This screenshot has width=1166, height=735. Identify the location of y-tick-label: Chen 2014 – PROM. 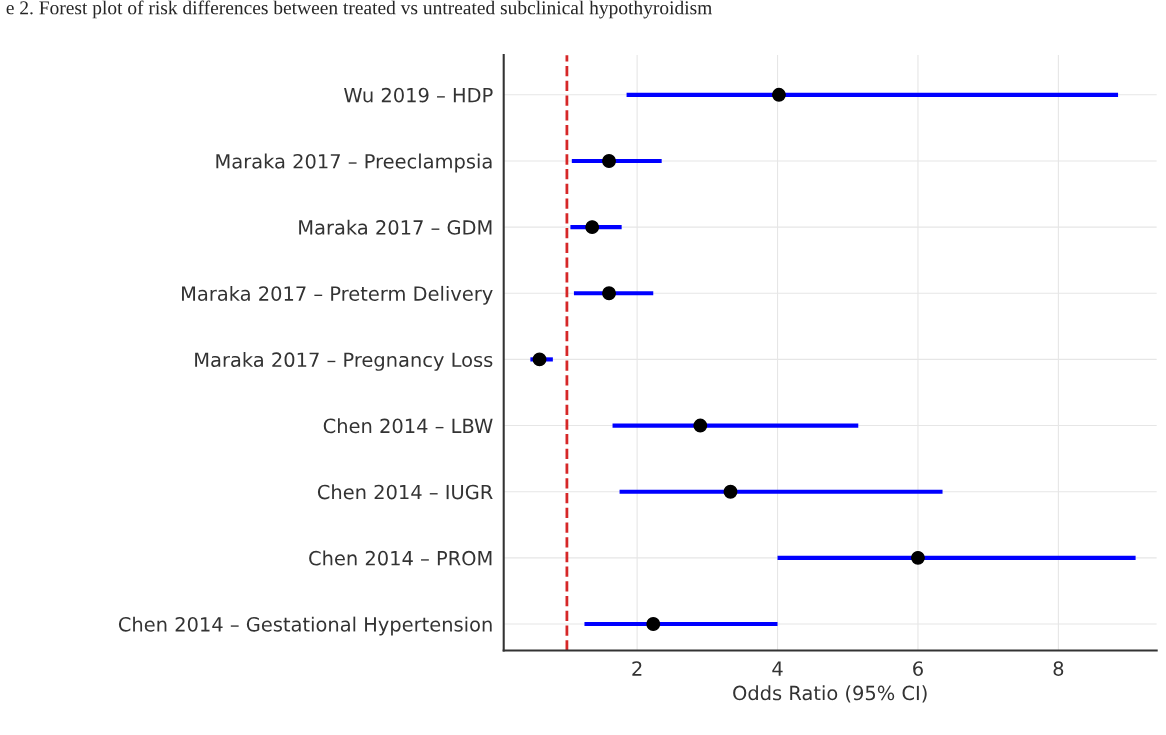
(400, 558).